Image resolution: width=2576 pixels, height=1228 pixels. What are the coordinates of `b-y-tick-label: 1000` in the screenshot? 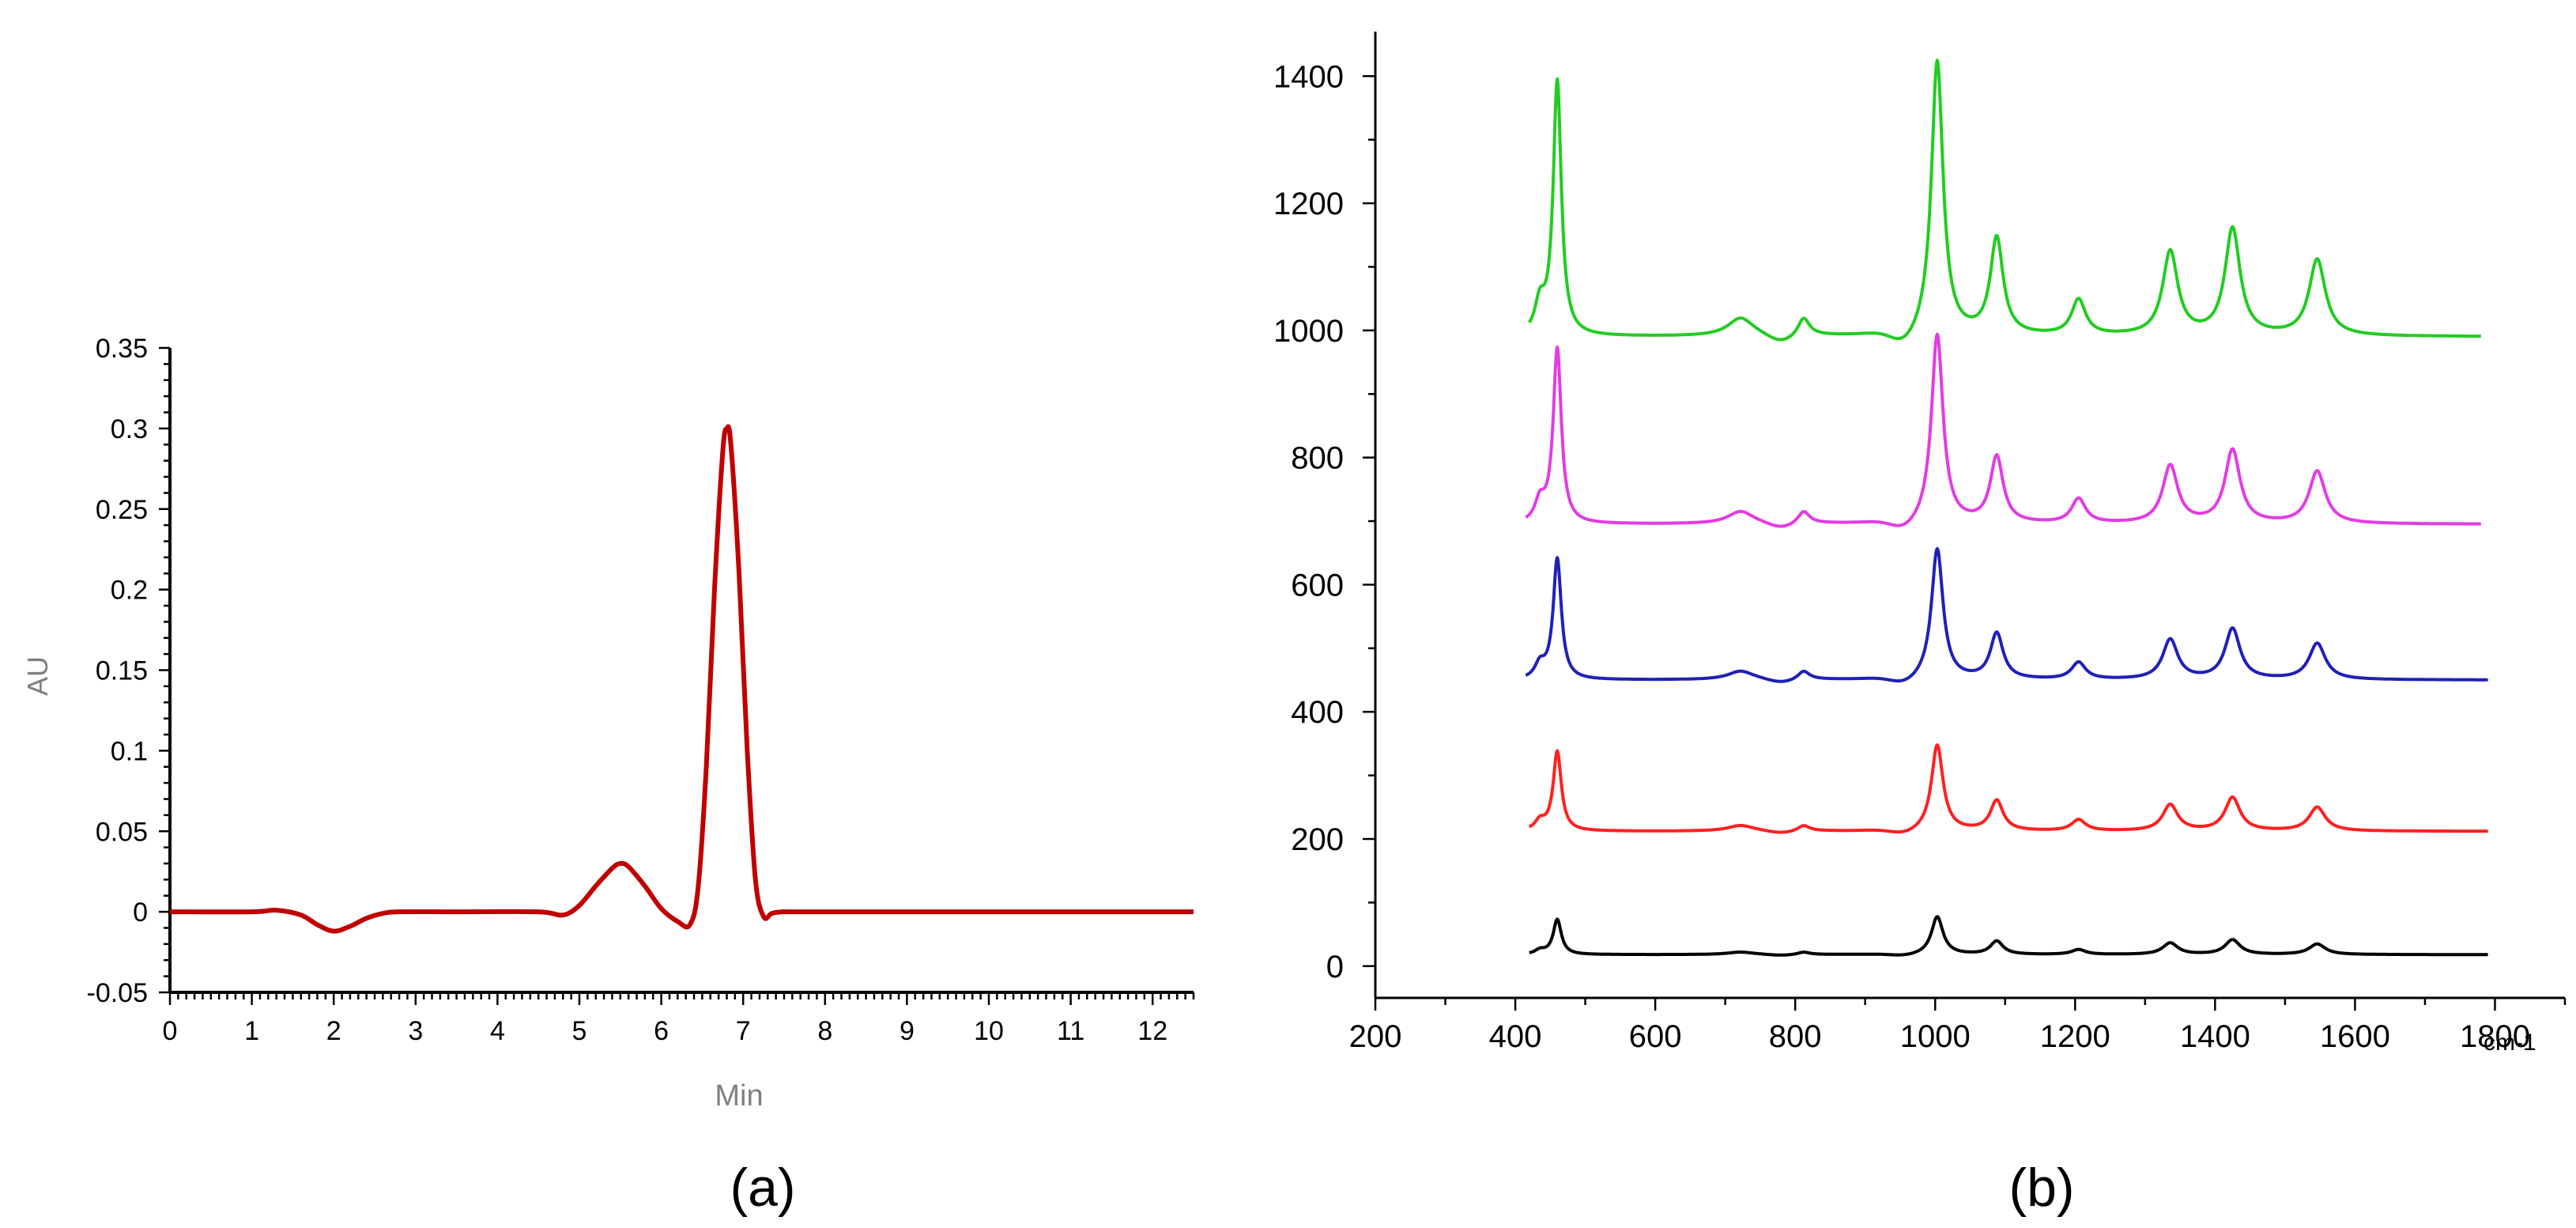 It's located at (1308, 332).